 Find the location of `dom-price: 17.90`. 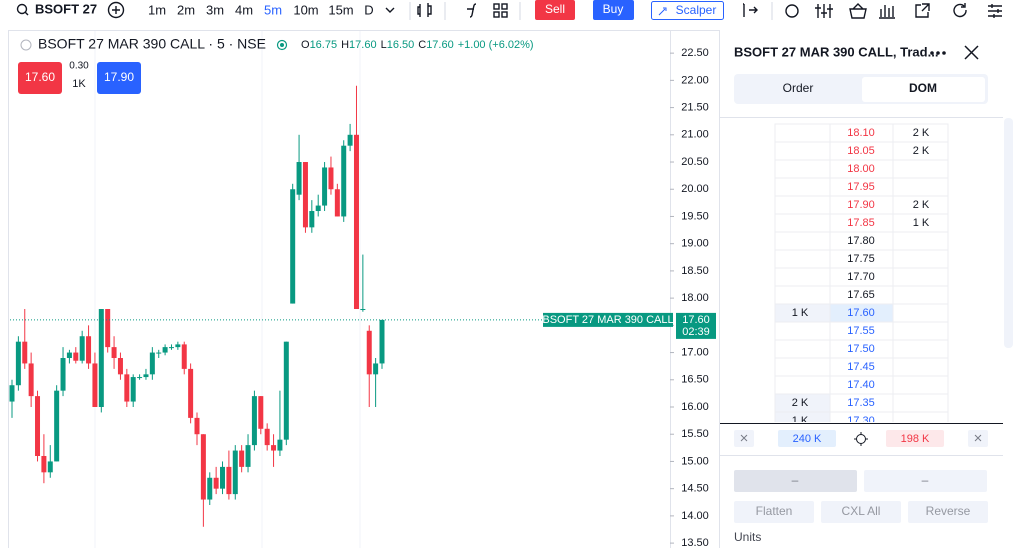

dom-price: 17.90 is located at coordinates (861, 205).